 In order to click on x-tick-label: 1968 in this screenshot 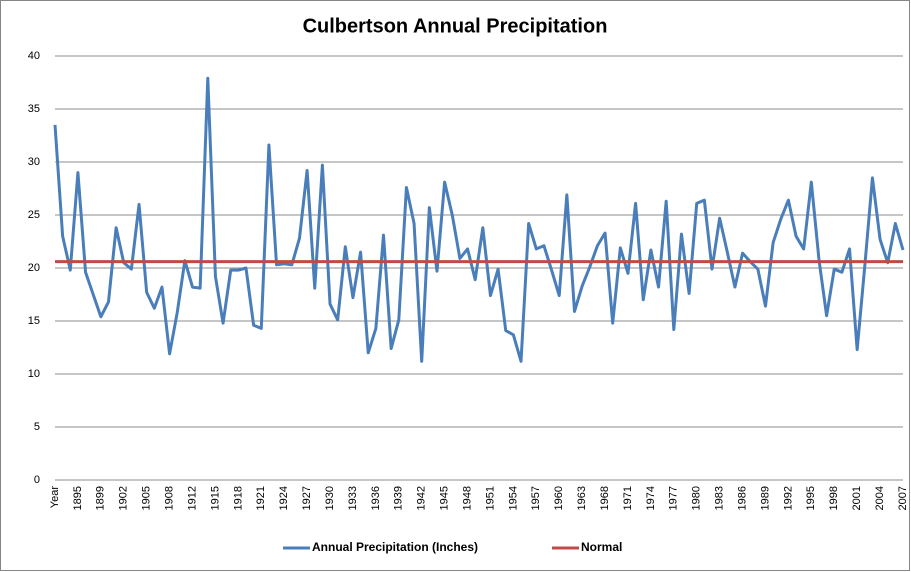, I will do `click(605, 498)`.